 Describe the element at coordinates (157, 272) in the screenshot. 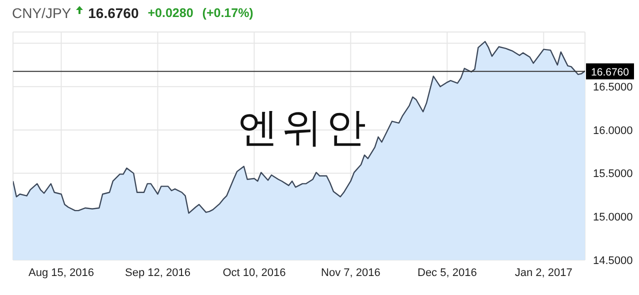

I see `x-tick-label: Sep 12, 2016` at that location.